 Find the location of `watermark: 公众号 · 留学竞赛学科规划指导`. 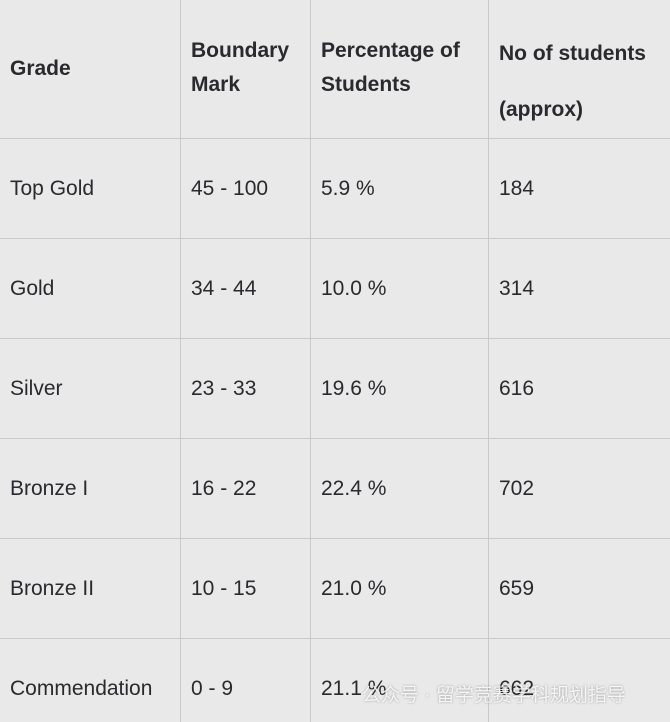

watermark: 公众号 · 留学竞赛学科规划指导 is located at coordinates (494, 695).